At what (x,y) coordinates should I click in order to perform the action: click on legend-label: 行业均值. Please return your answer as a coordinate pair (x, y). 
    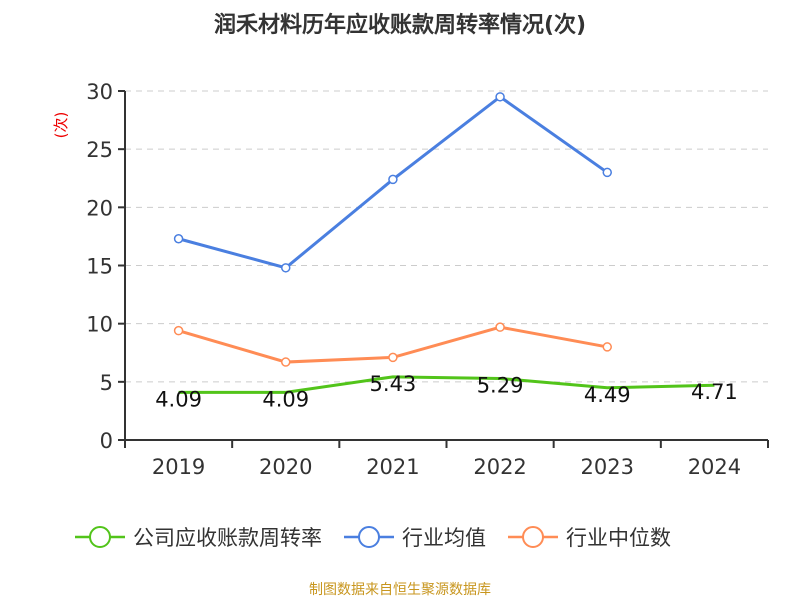
    Looking at the image, I should click on (444, 538).